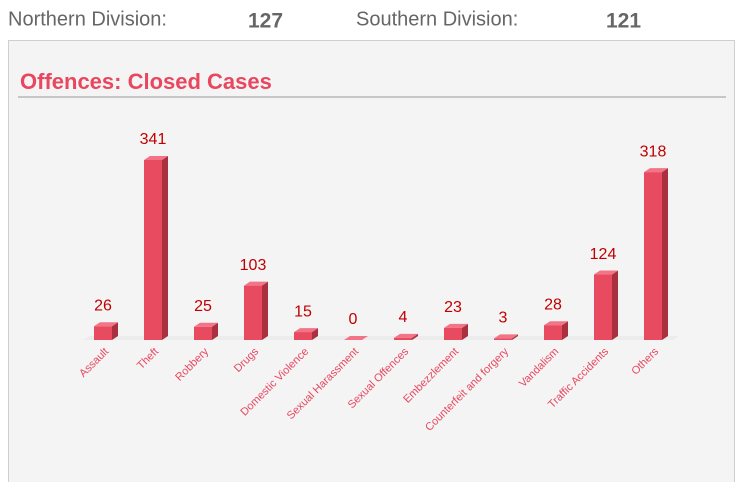 The height and width of the screenshot is (482, 738). What do you see at coordinates (653, 151) in the screenshot?
I see `value-label: 318` at bounding box center [653, 151].